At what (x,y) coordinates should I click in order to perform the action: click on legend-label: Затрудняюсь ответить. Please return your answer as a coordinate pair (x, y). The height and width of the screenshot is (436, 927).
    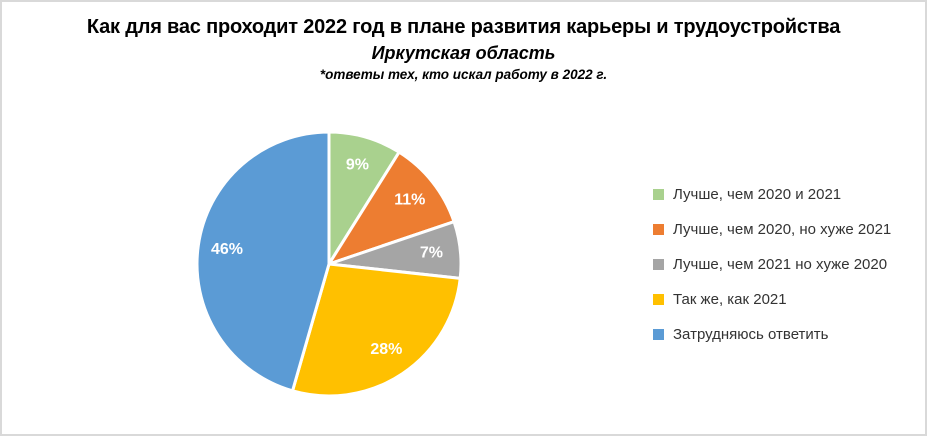
    Looking at the image, I should click on (751, 334).